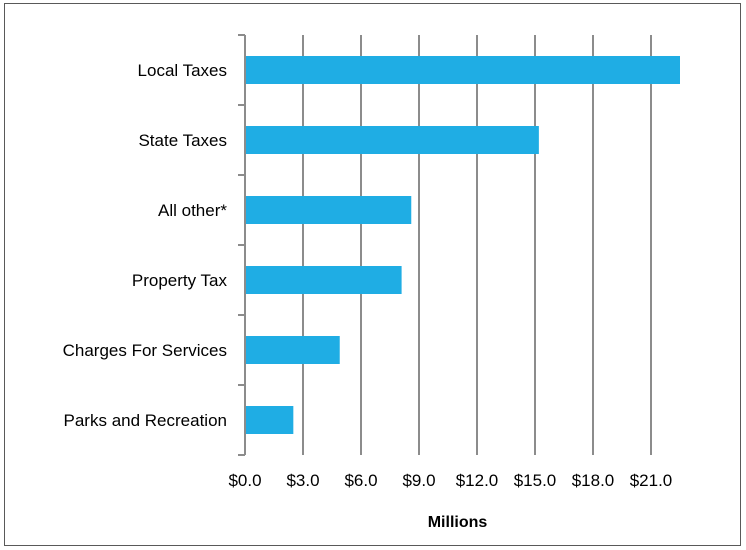  I want to click on x-tick-label: $3.0, so click(302, 480).